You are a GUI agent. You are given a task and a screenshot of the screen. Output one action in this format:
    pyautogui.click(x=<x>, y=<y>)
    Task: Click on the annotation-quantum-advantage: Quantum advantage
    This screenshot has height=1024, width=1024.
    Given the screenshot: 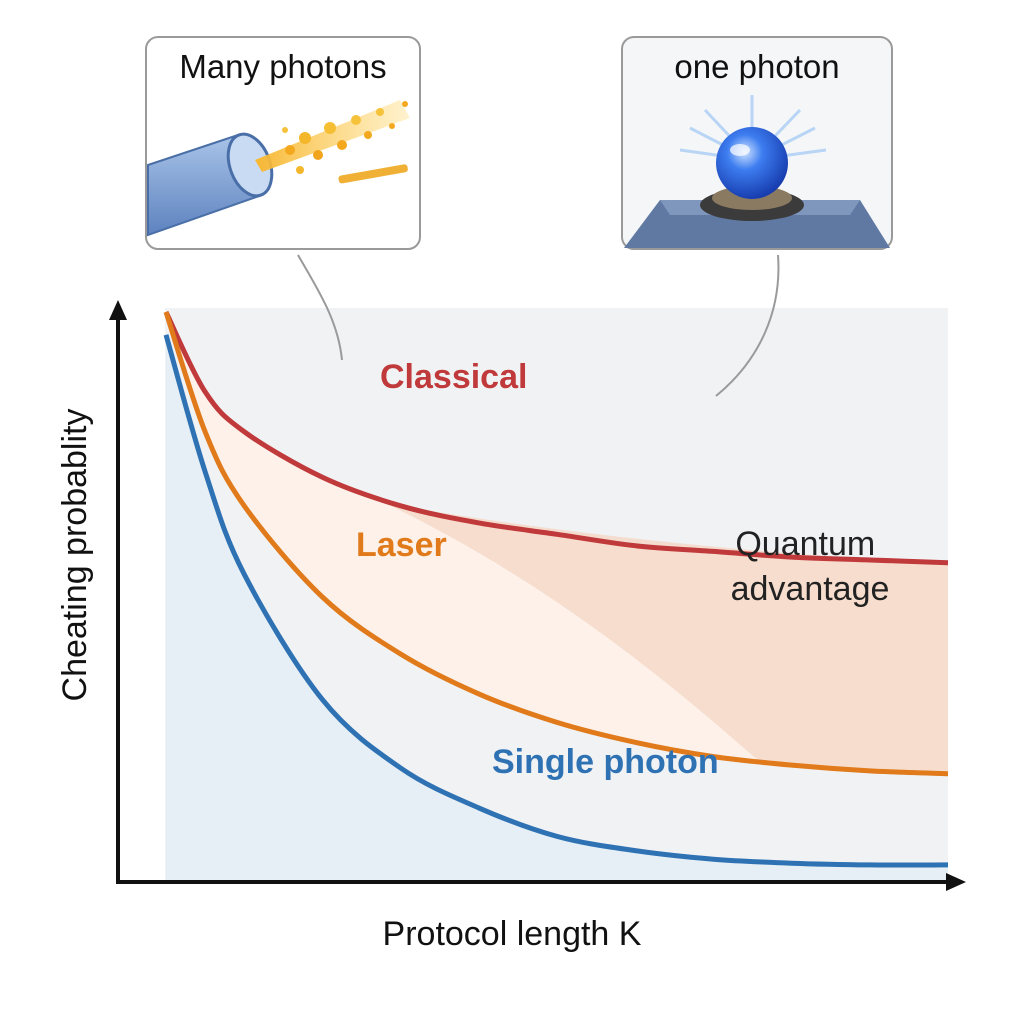 What is the action you would take?
    pyautogui.click(x=810, y=566)
    